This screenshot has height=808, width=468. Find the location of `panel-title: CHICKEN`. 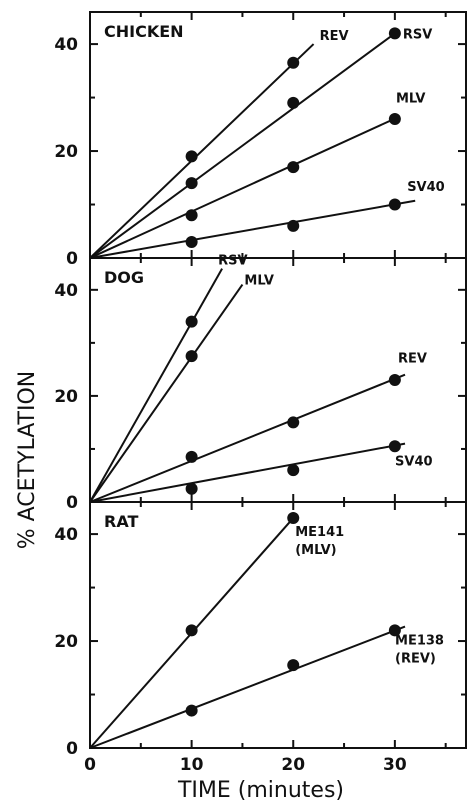

panel-title: CHICKEN is located at coordinates (144, 31).